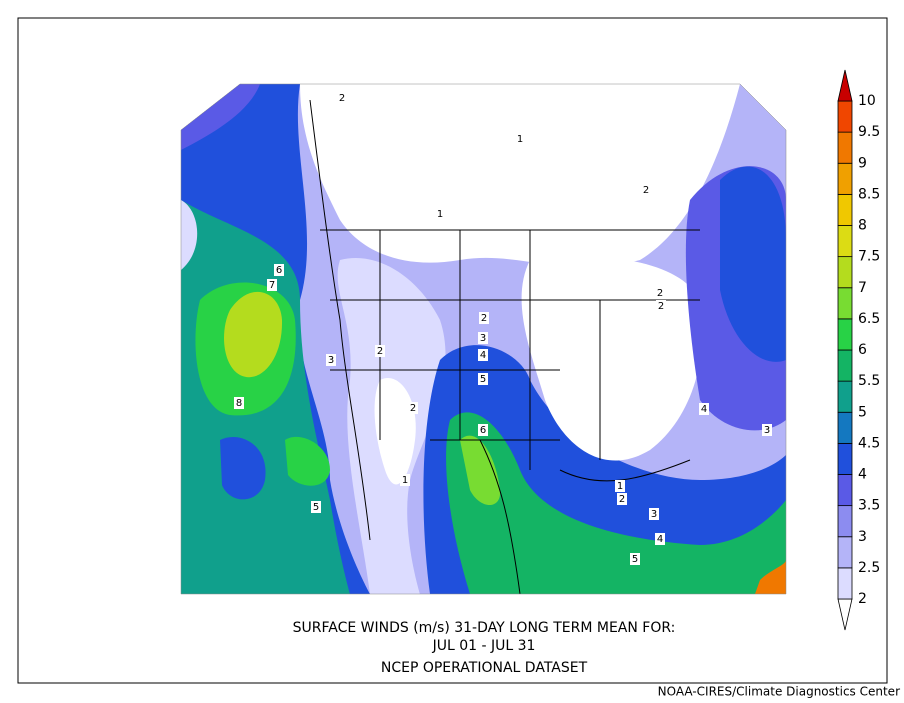 The image size is (904, 703). I want to click on colorbar-label: 8.5, so click(869, 194).